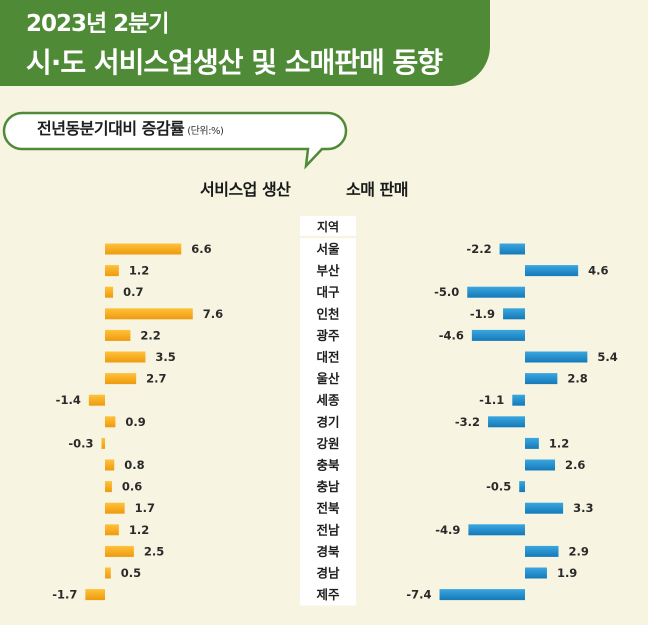 The image size is (648, 625). What do you see at coordinates (132, 487) in the screenshot?
I see `service-value-label: 0.6` at bounding box center [132, 487].